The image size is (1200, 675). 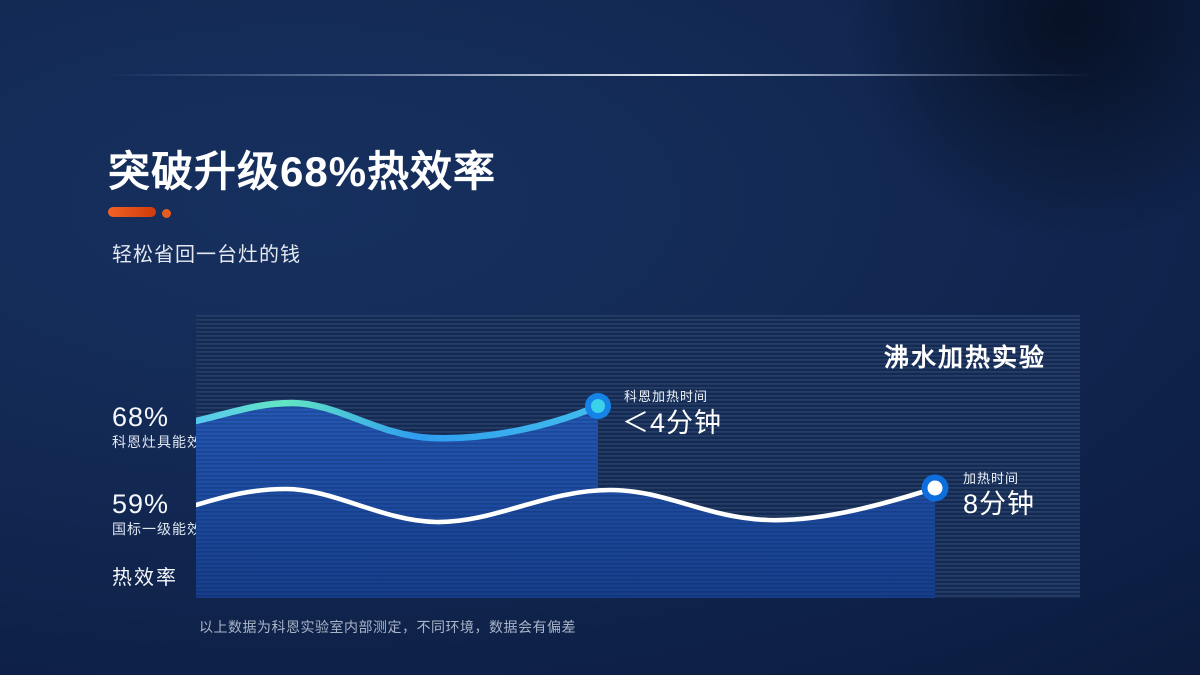 I want to click on annotation-koen-caption: 科恩加热时间, so click(x=666, y=396).